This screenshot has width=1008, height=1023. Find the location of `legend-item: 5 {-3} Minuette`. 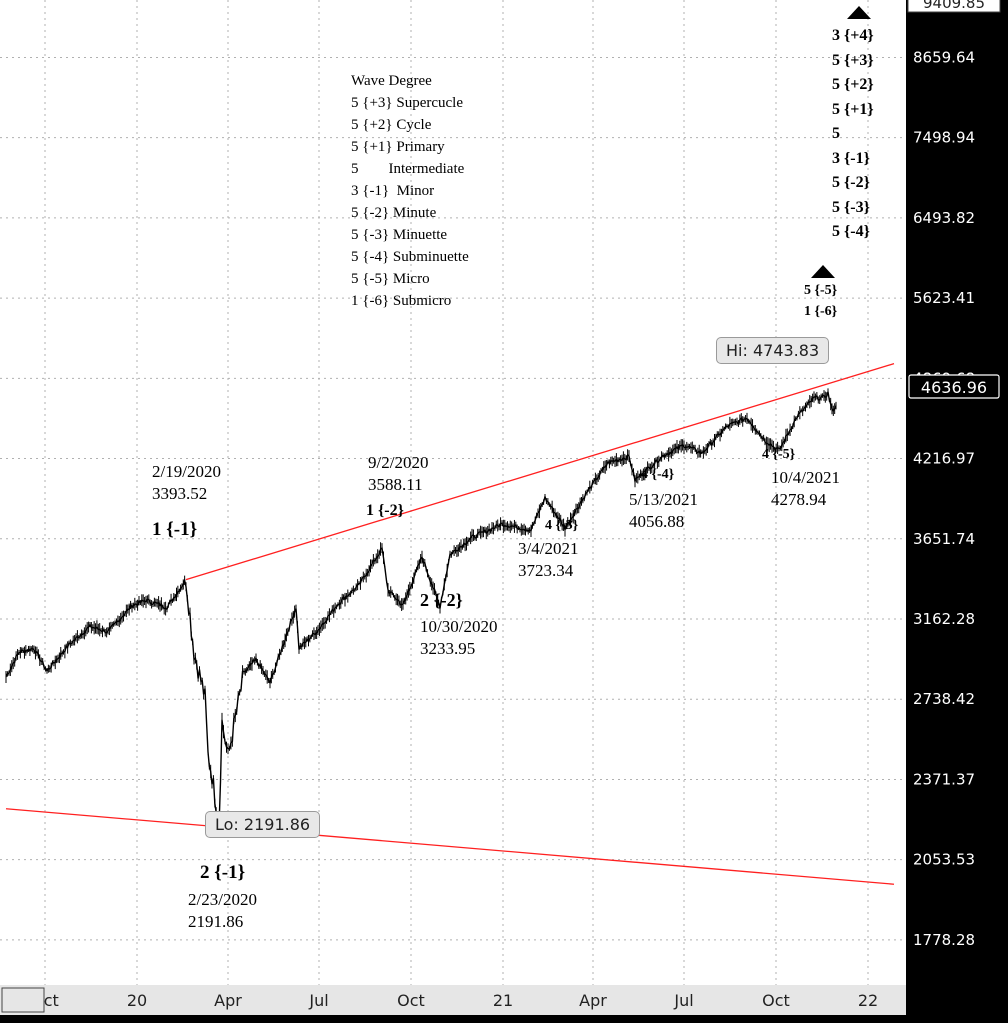

legend-item: 5 {-3} Minuette is located at coordinates (399, 235).